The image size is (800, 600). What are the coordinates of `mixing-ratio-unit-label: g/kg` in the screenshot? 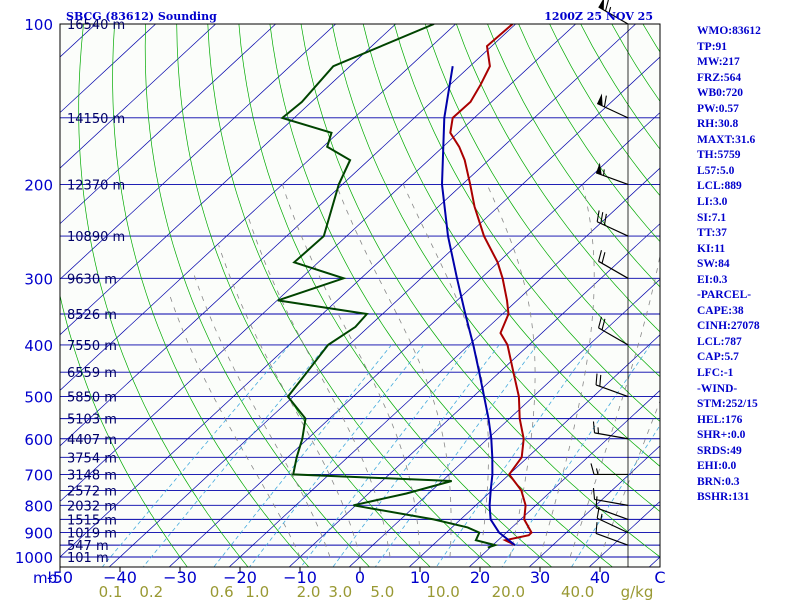 It's located at (637, 591).